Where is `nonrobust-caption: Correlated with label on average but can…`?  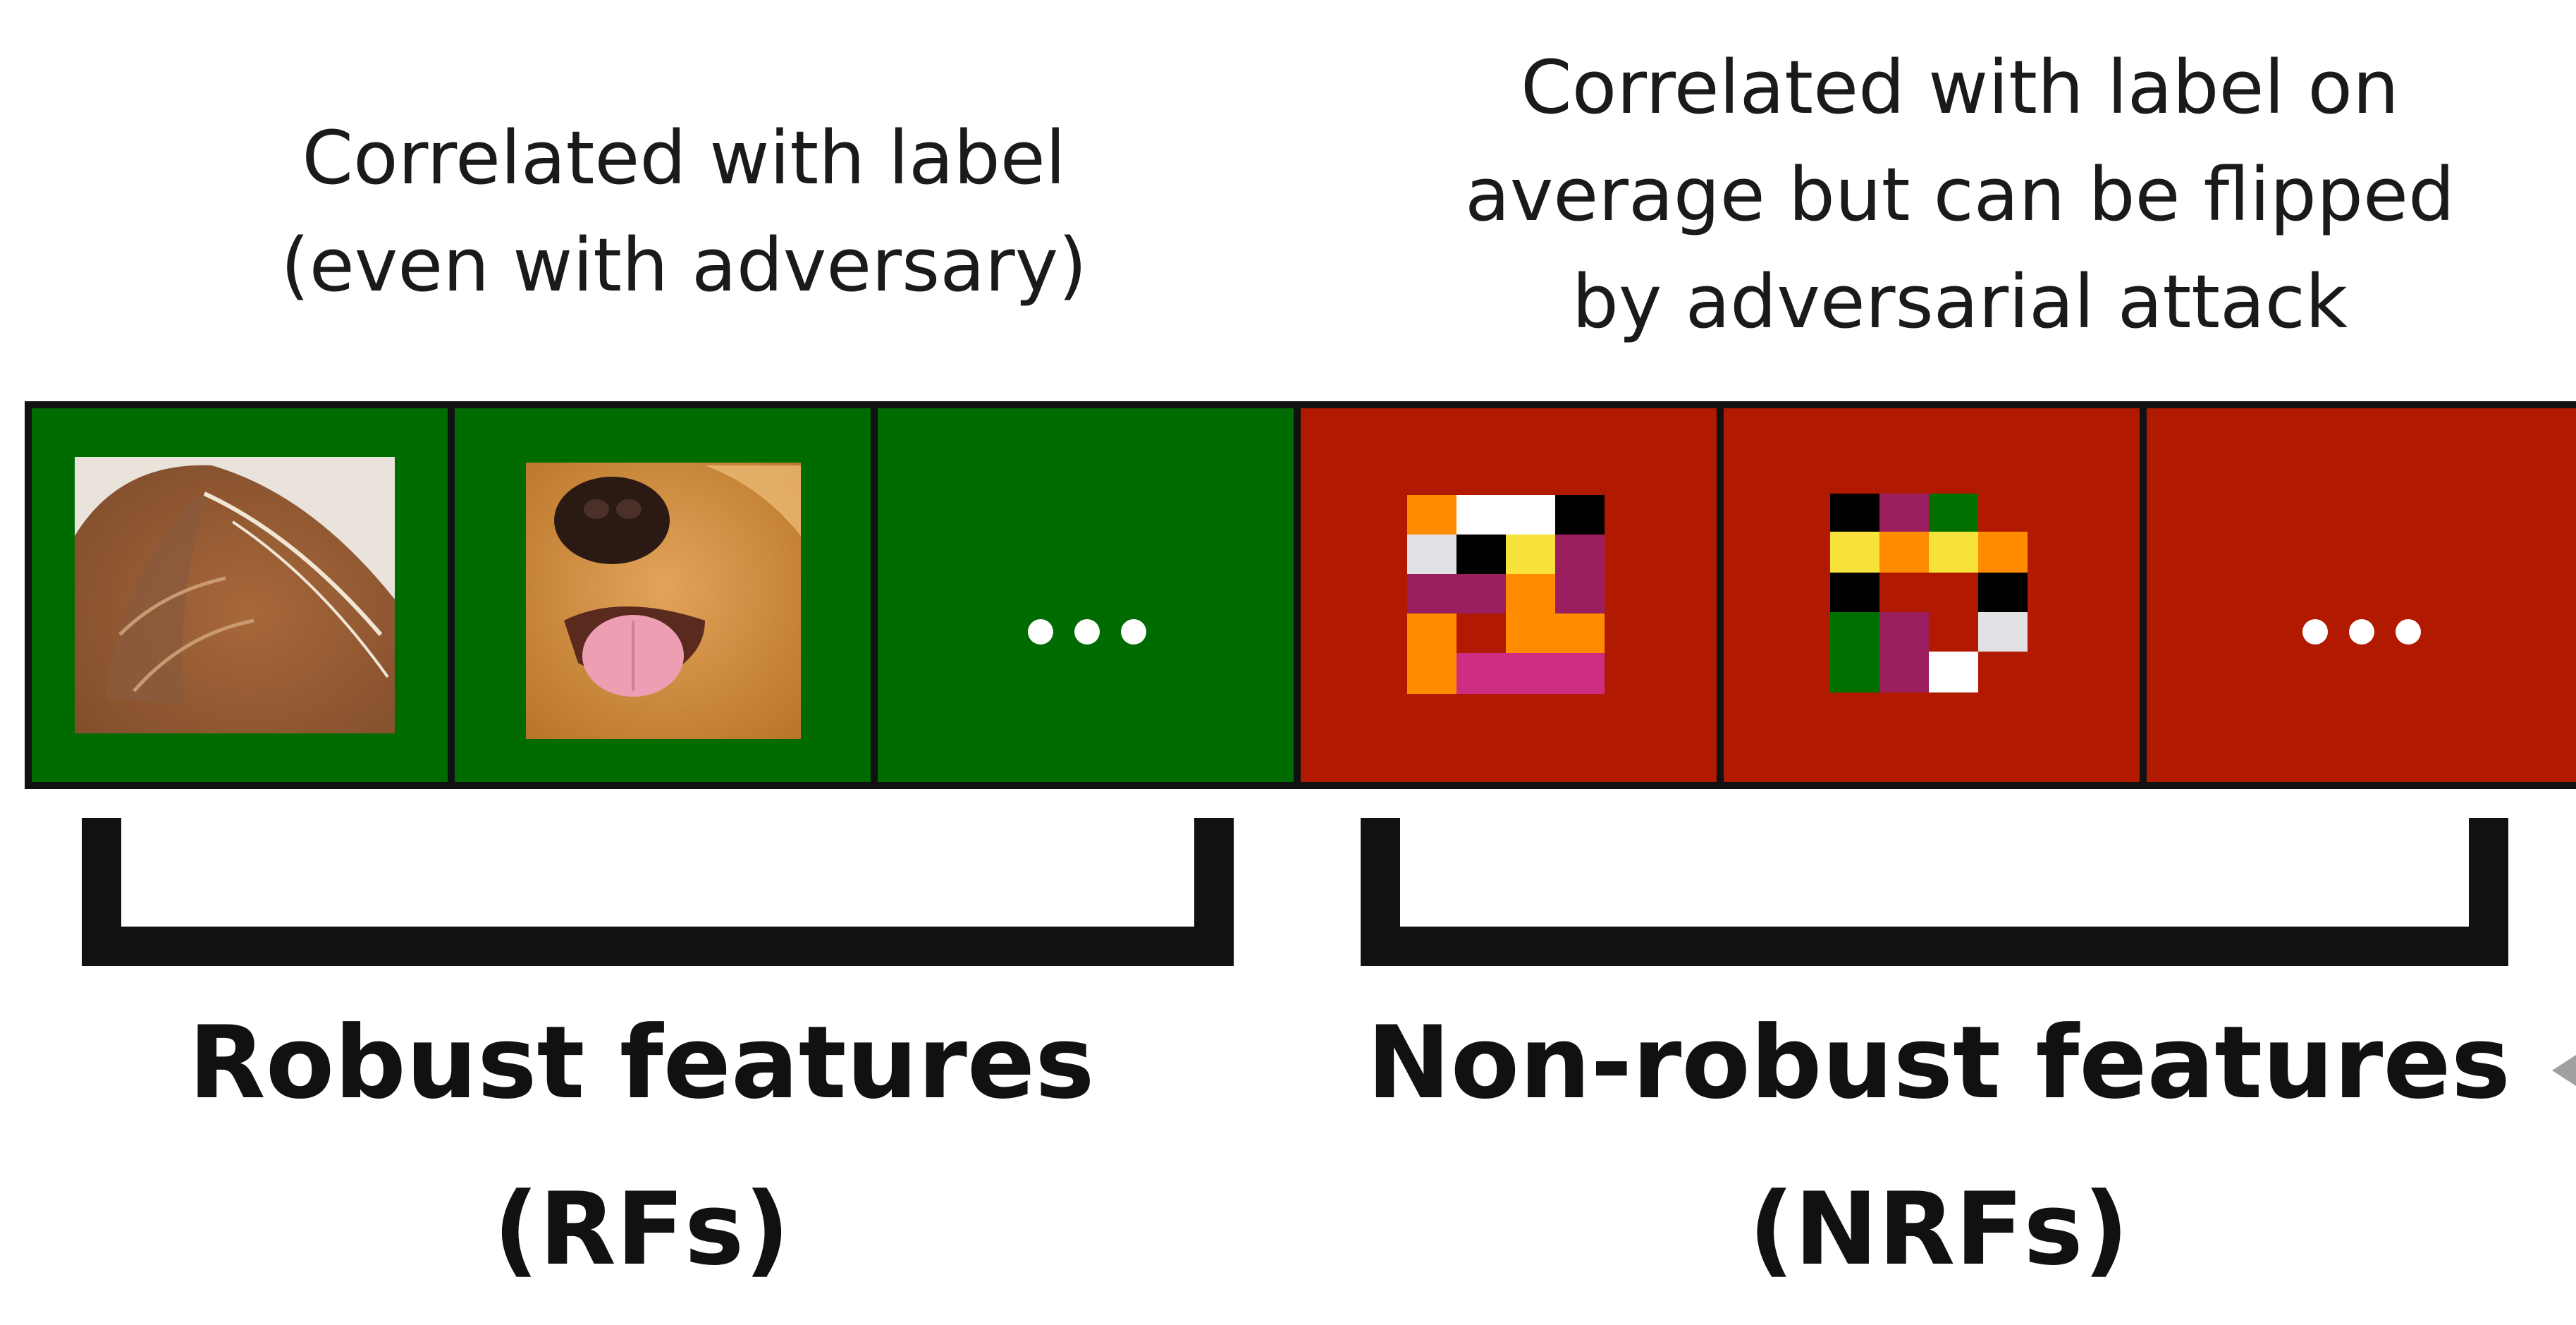
nonrobust-caption: Correlated with label on average but can… is located at coordinates (1960, 194).